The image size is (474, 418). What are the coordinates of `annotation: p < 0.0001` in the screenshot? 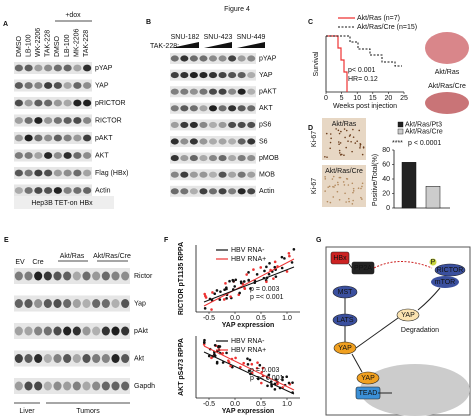 It's located at (424, 143).